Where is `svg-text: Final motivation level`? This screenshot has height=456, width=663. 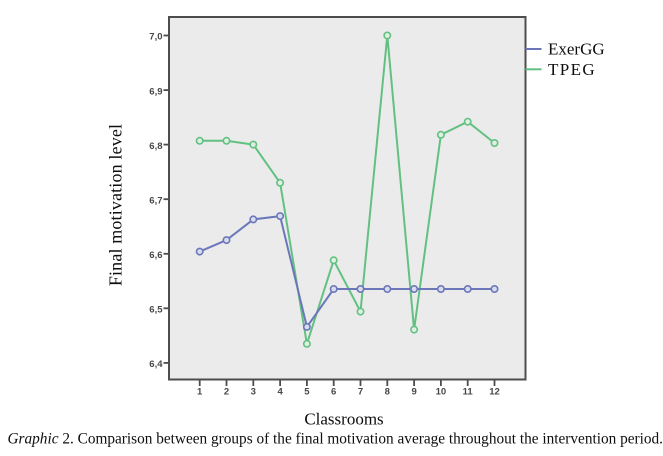 svg-text: Final motivation level is located at coordinates (116, 205).